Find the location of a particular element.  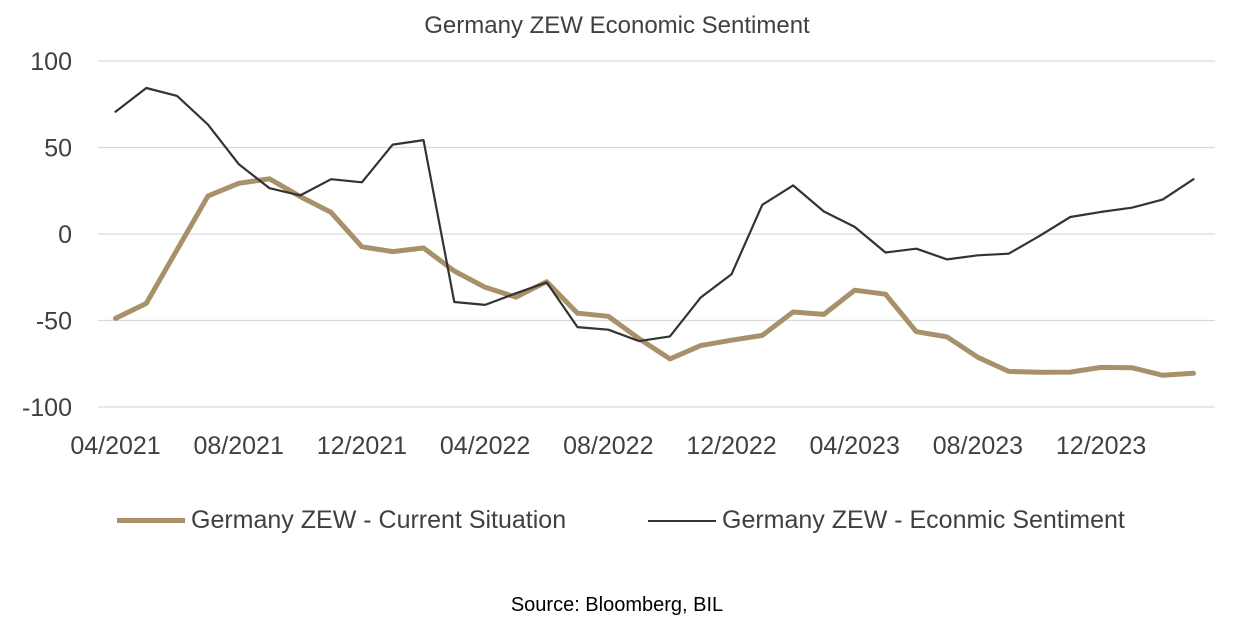

chart-title: Germany ZEW Economic Sentiment is located at coordinates (617, 25).